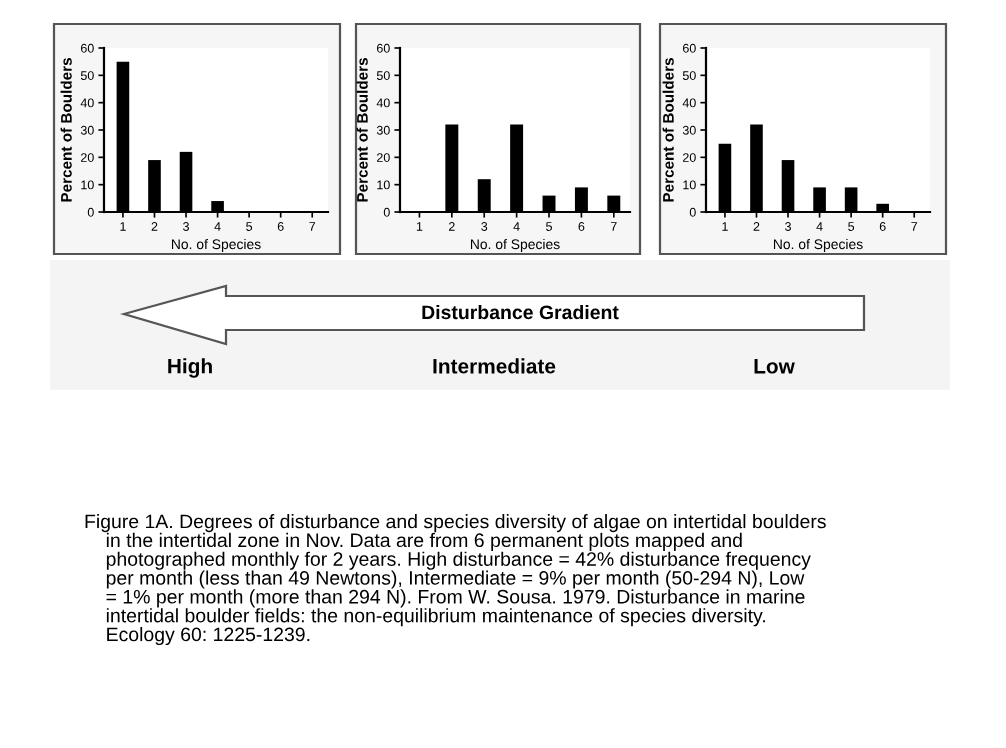 Image resolution: width=1006 pixels, height=748 pixels. What do you see at coordinates (190, 368) in the screenshot?
I see `text: High` at bounding box center [190, 368].